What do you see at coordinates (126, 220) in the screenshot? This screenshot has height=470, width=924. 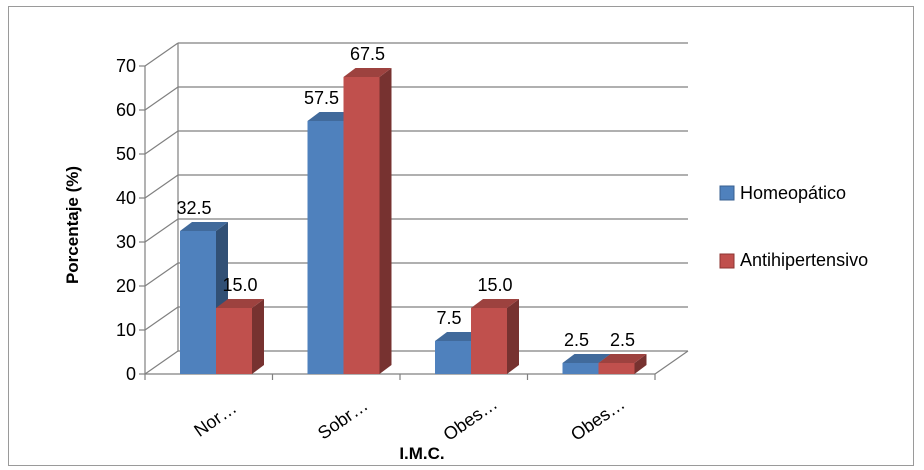 I see `y-tick-labels: 0 10 20 30 40 50 60 70` at bounding box center [126, 220].